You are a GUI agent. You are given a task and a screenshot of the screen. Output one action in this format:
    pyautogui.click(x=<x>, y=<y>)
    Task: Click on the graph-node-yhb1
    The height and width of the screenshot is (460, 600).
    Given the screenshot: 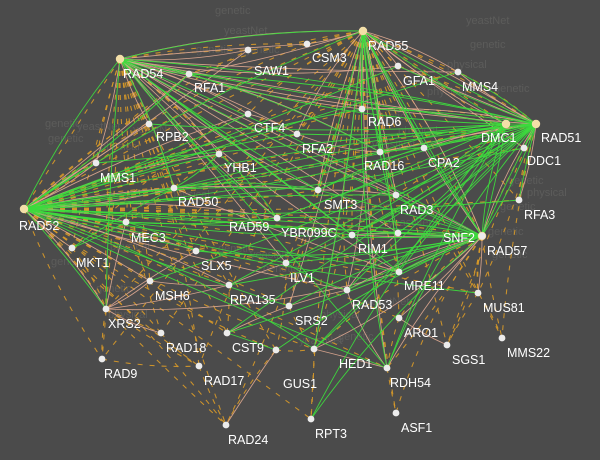 What is the action you would take?
    pyautogui.click(x=219, y=154)
    